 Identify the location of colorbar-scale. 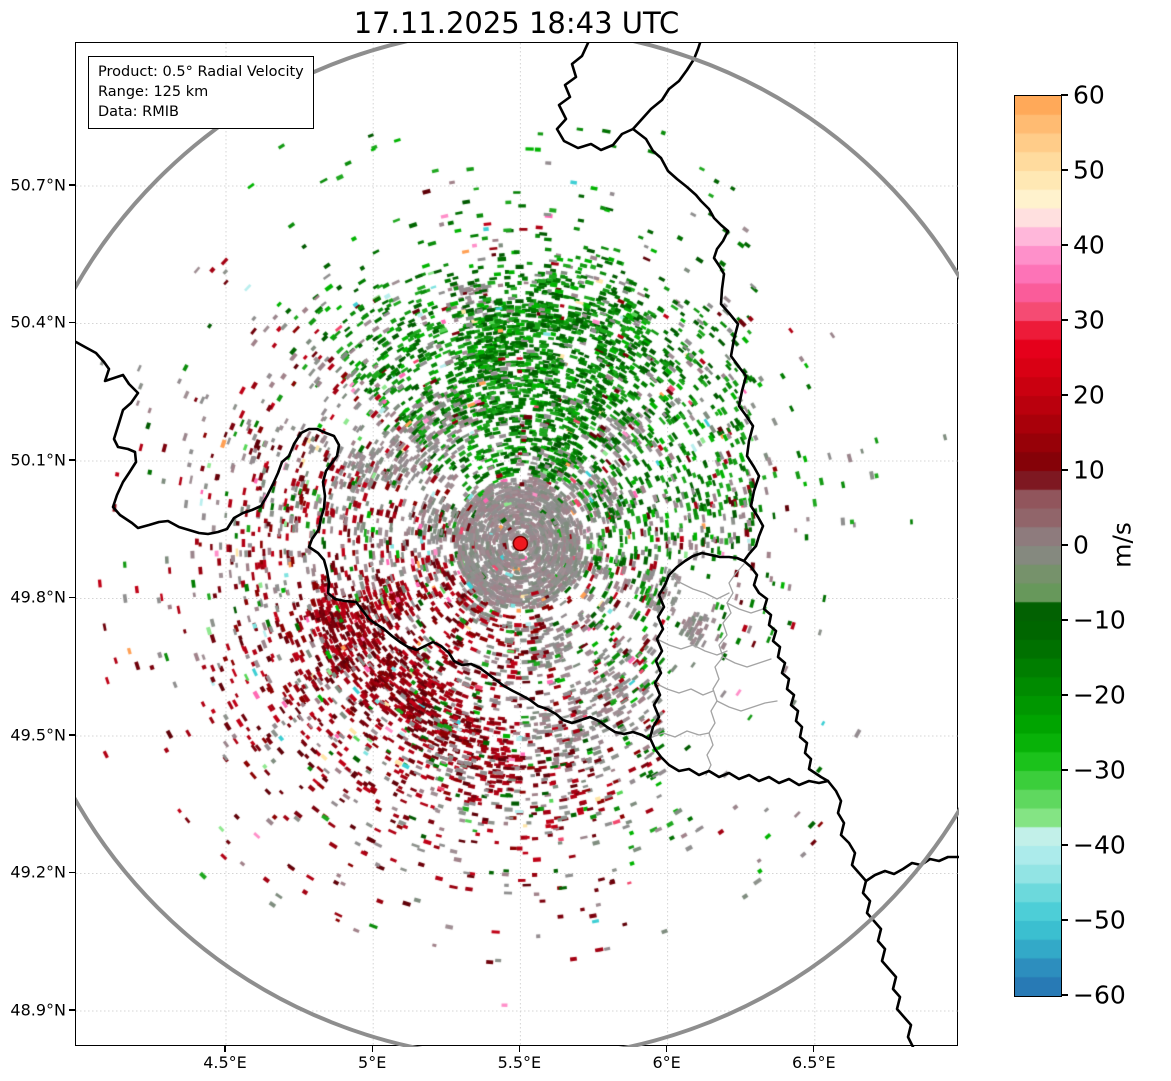
(1038, 546).